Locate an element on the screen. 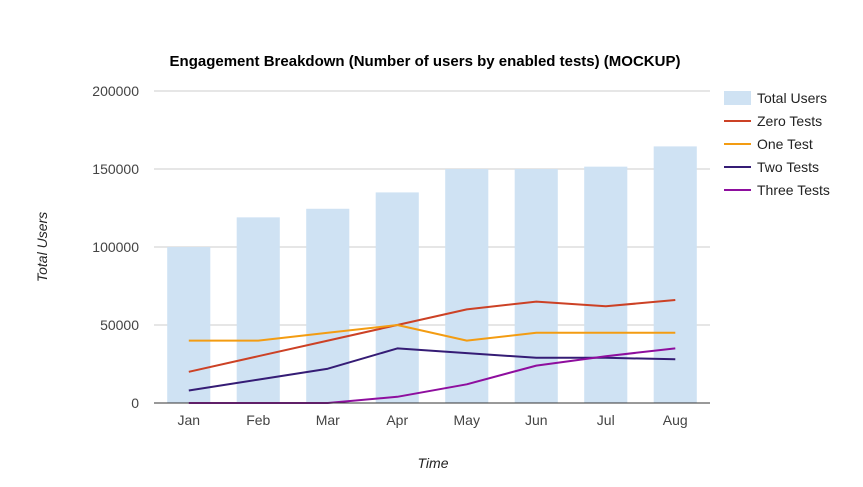  legend-label-total-users: Total Users is located at coordinates (792, 98).